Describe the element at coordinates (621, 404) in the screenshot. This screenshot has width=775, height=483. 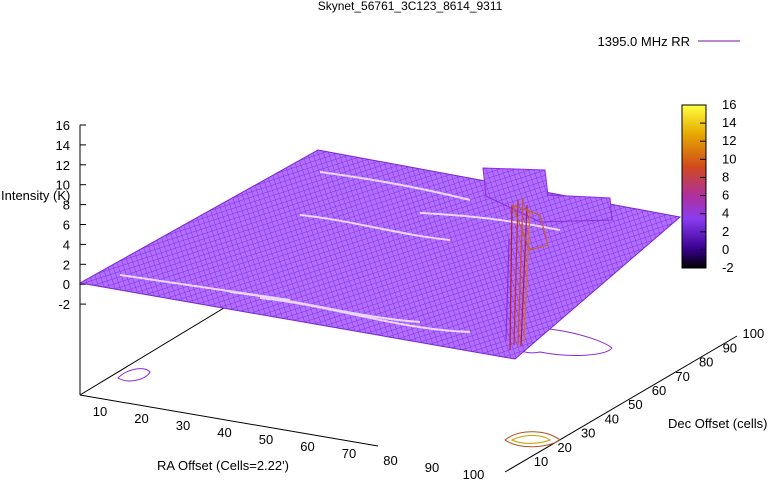
I see `y-axis-line` at that location.